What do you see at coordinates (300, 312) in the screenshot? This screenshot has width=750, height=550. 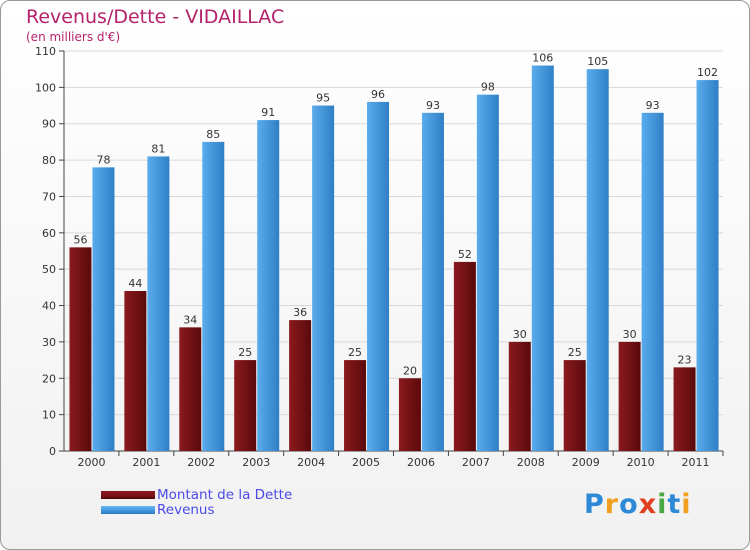 I see `value-label-dette: 36` at bounding box center [300, 312].